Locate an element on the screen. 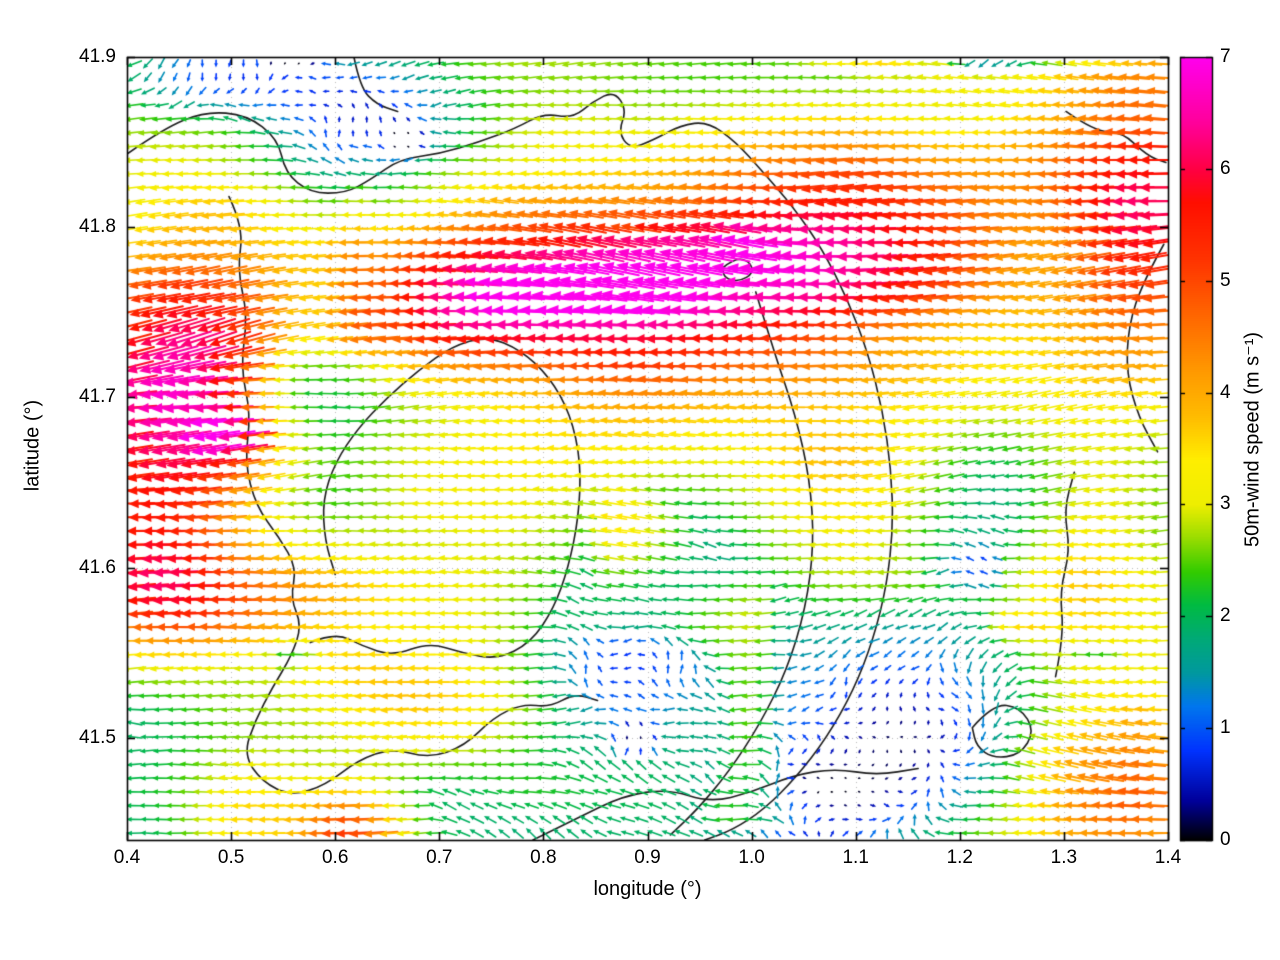 The height and width of the screenshot is (960, 1280). x-tick-label: 1.2 is located at coordinates (959, 857).